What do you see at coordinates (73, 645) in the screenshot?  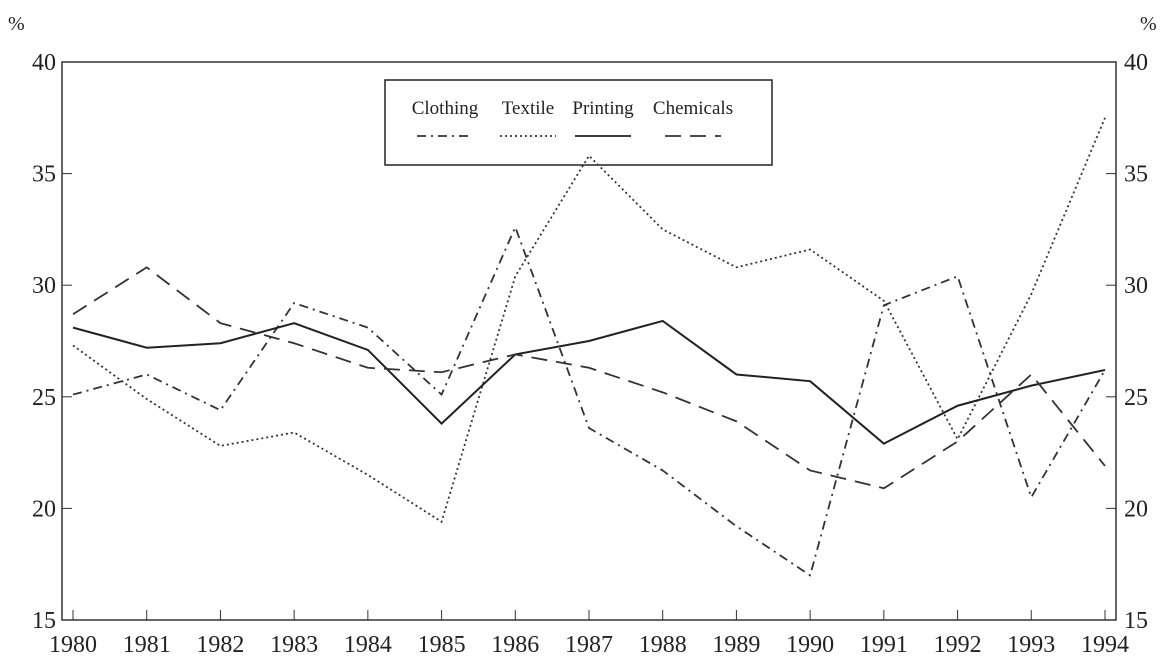 I see `x-tick-label: 1980` at bounding box center [73, 645].